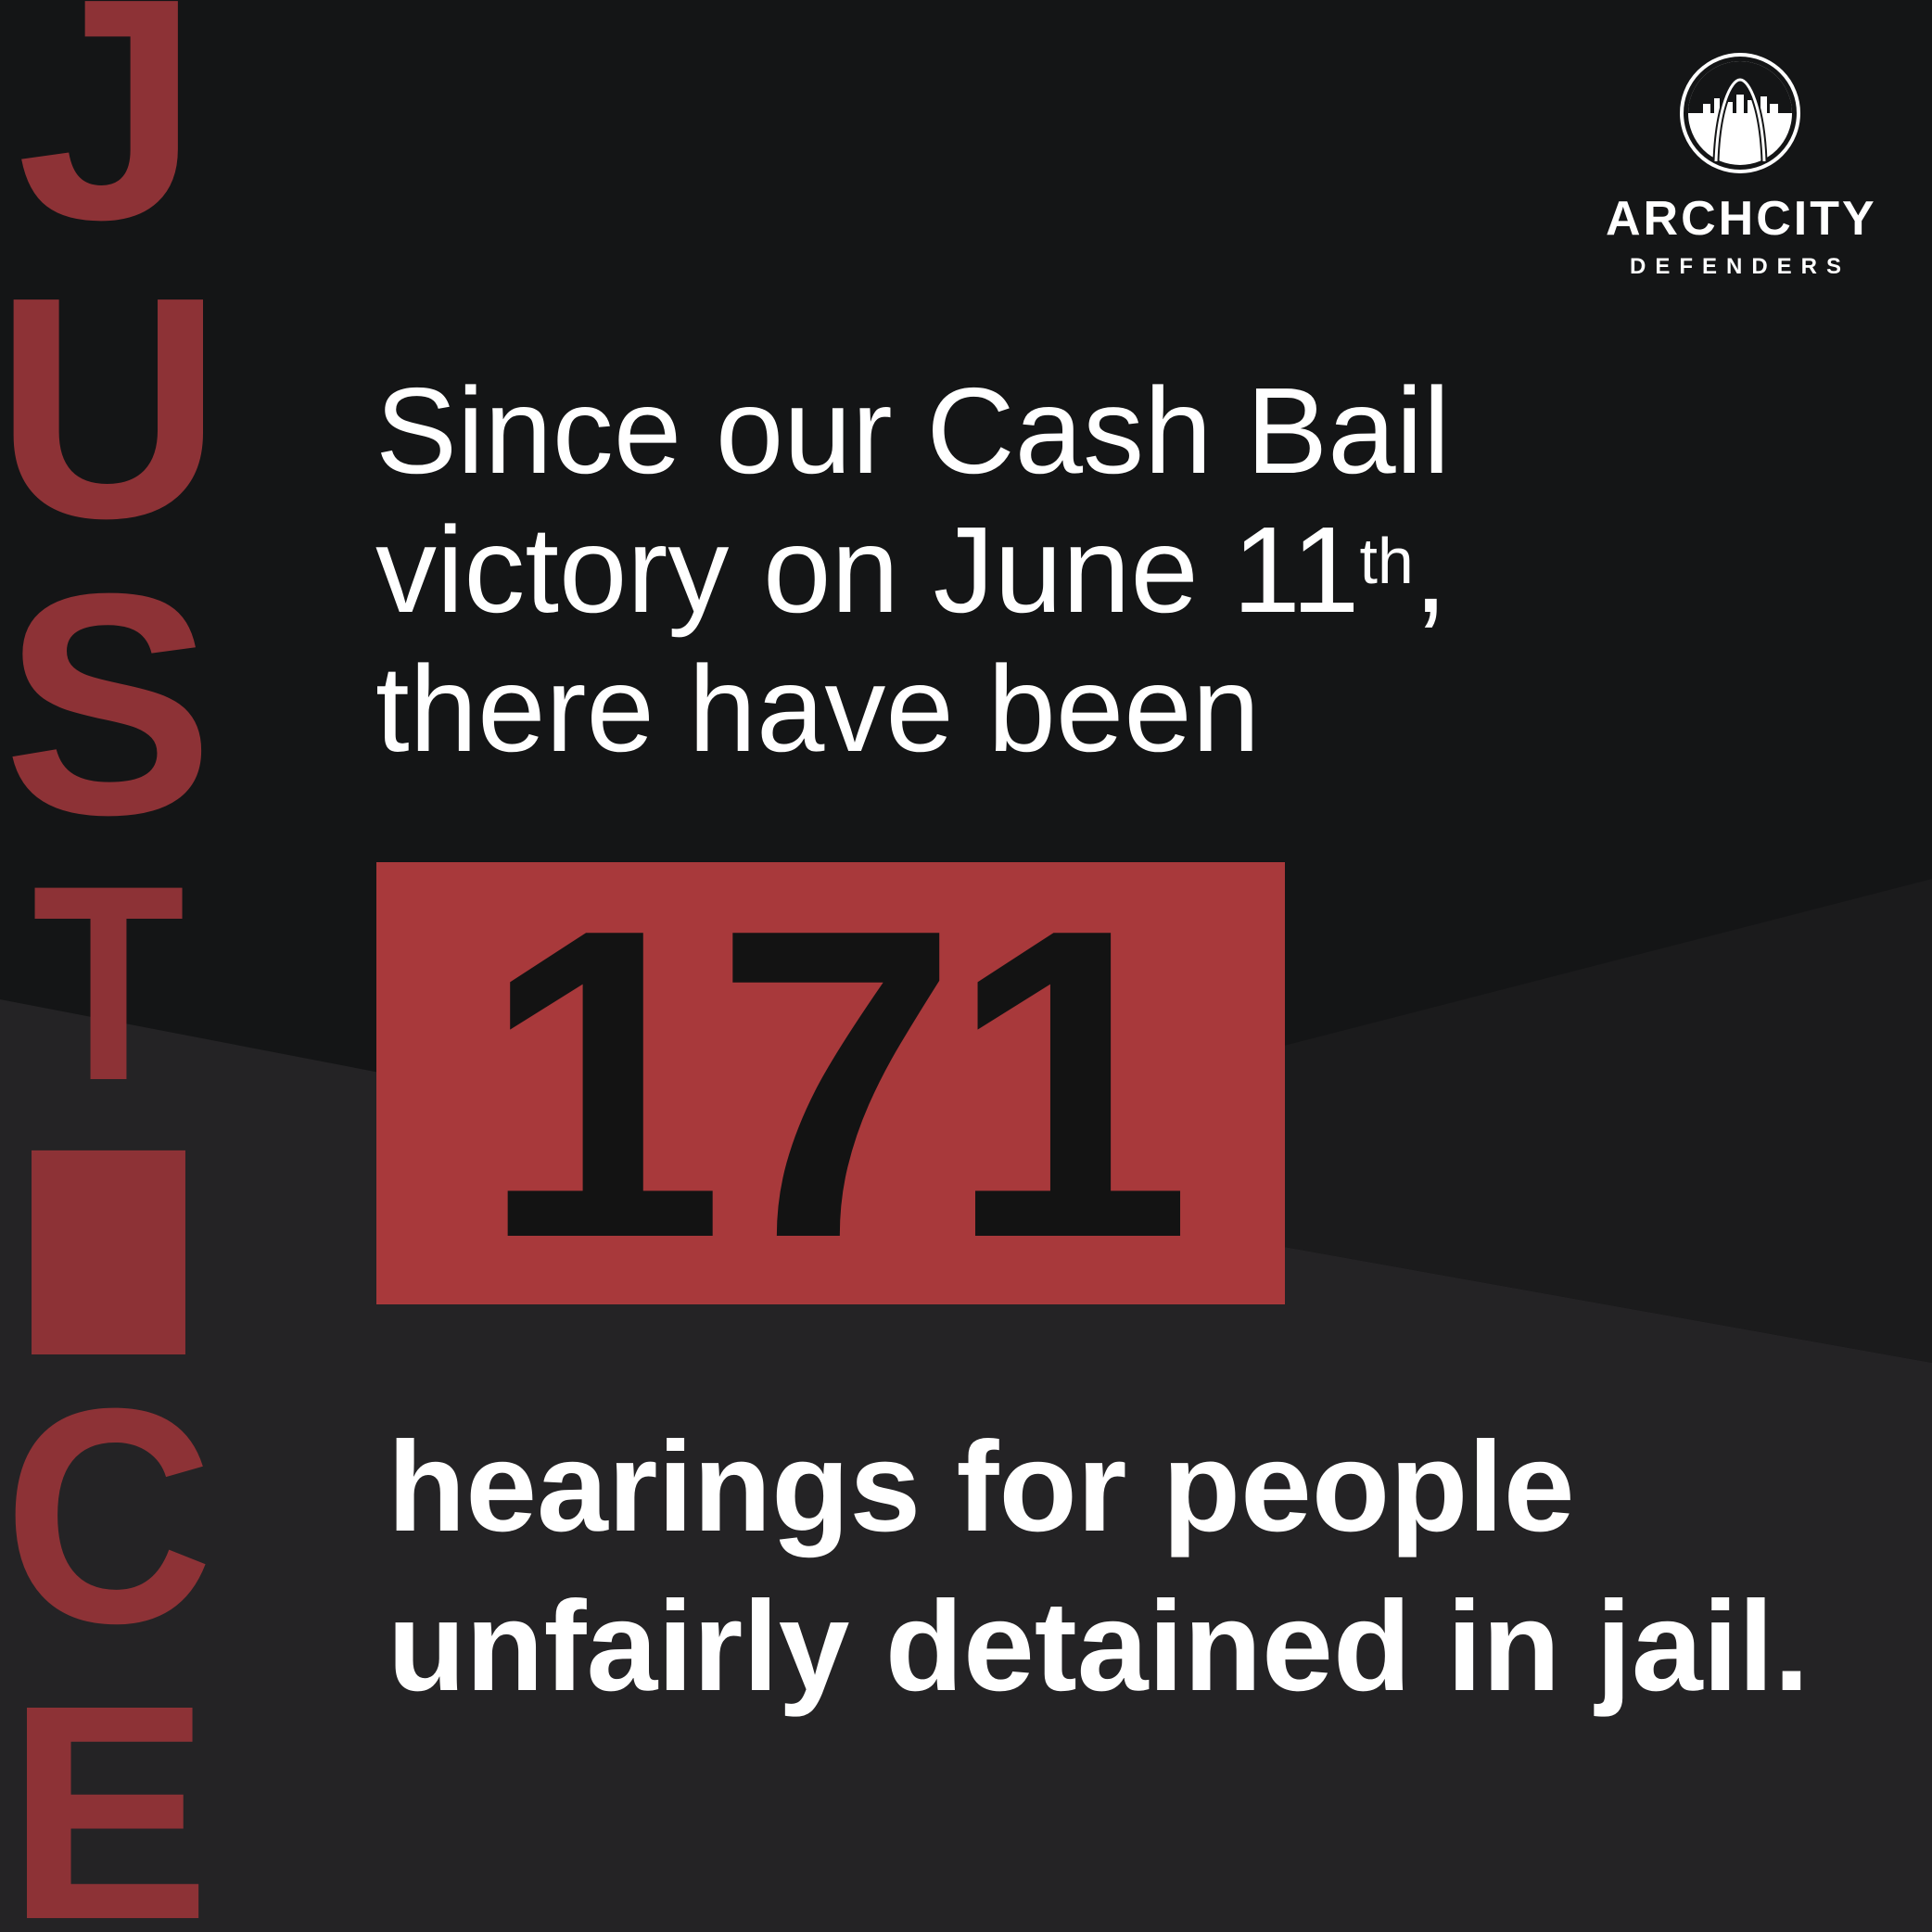 Image resolution: width=1932 pixels, height=1932 pixels. I want to click on ordinal-suffix: th, so click(1386, 561).